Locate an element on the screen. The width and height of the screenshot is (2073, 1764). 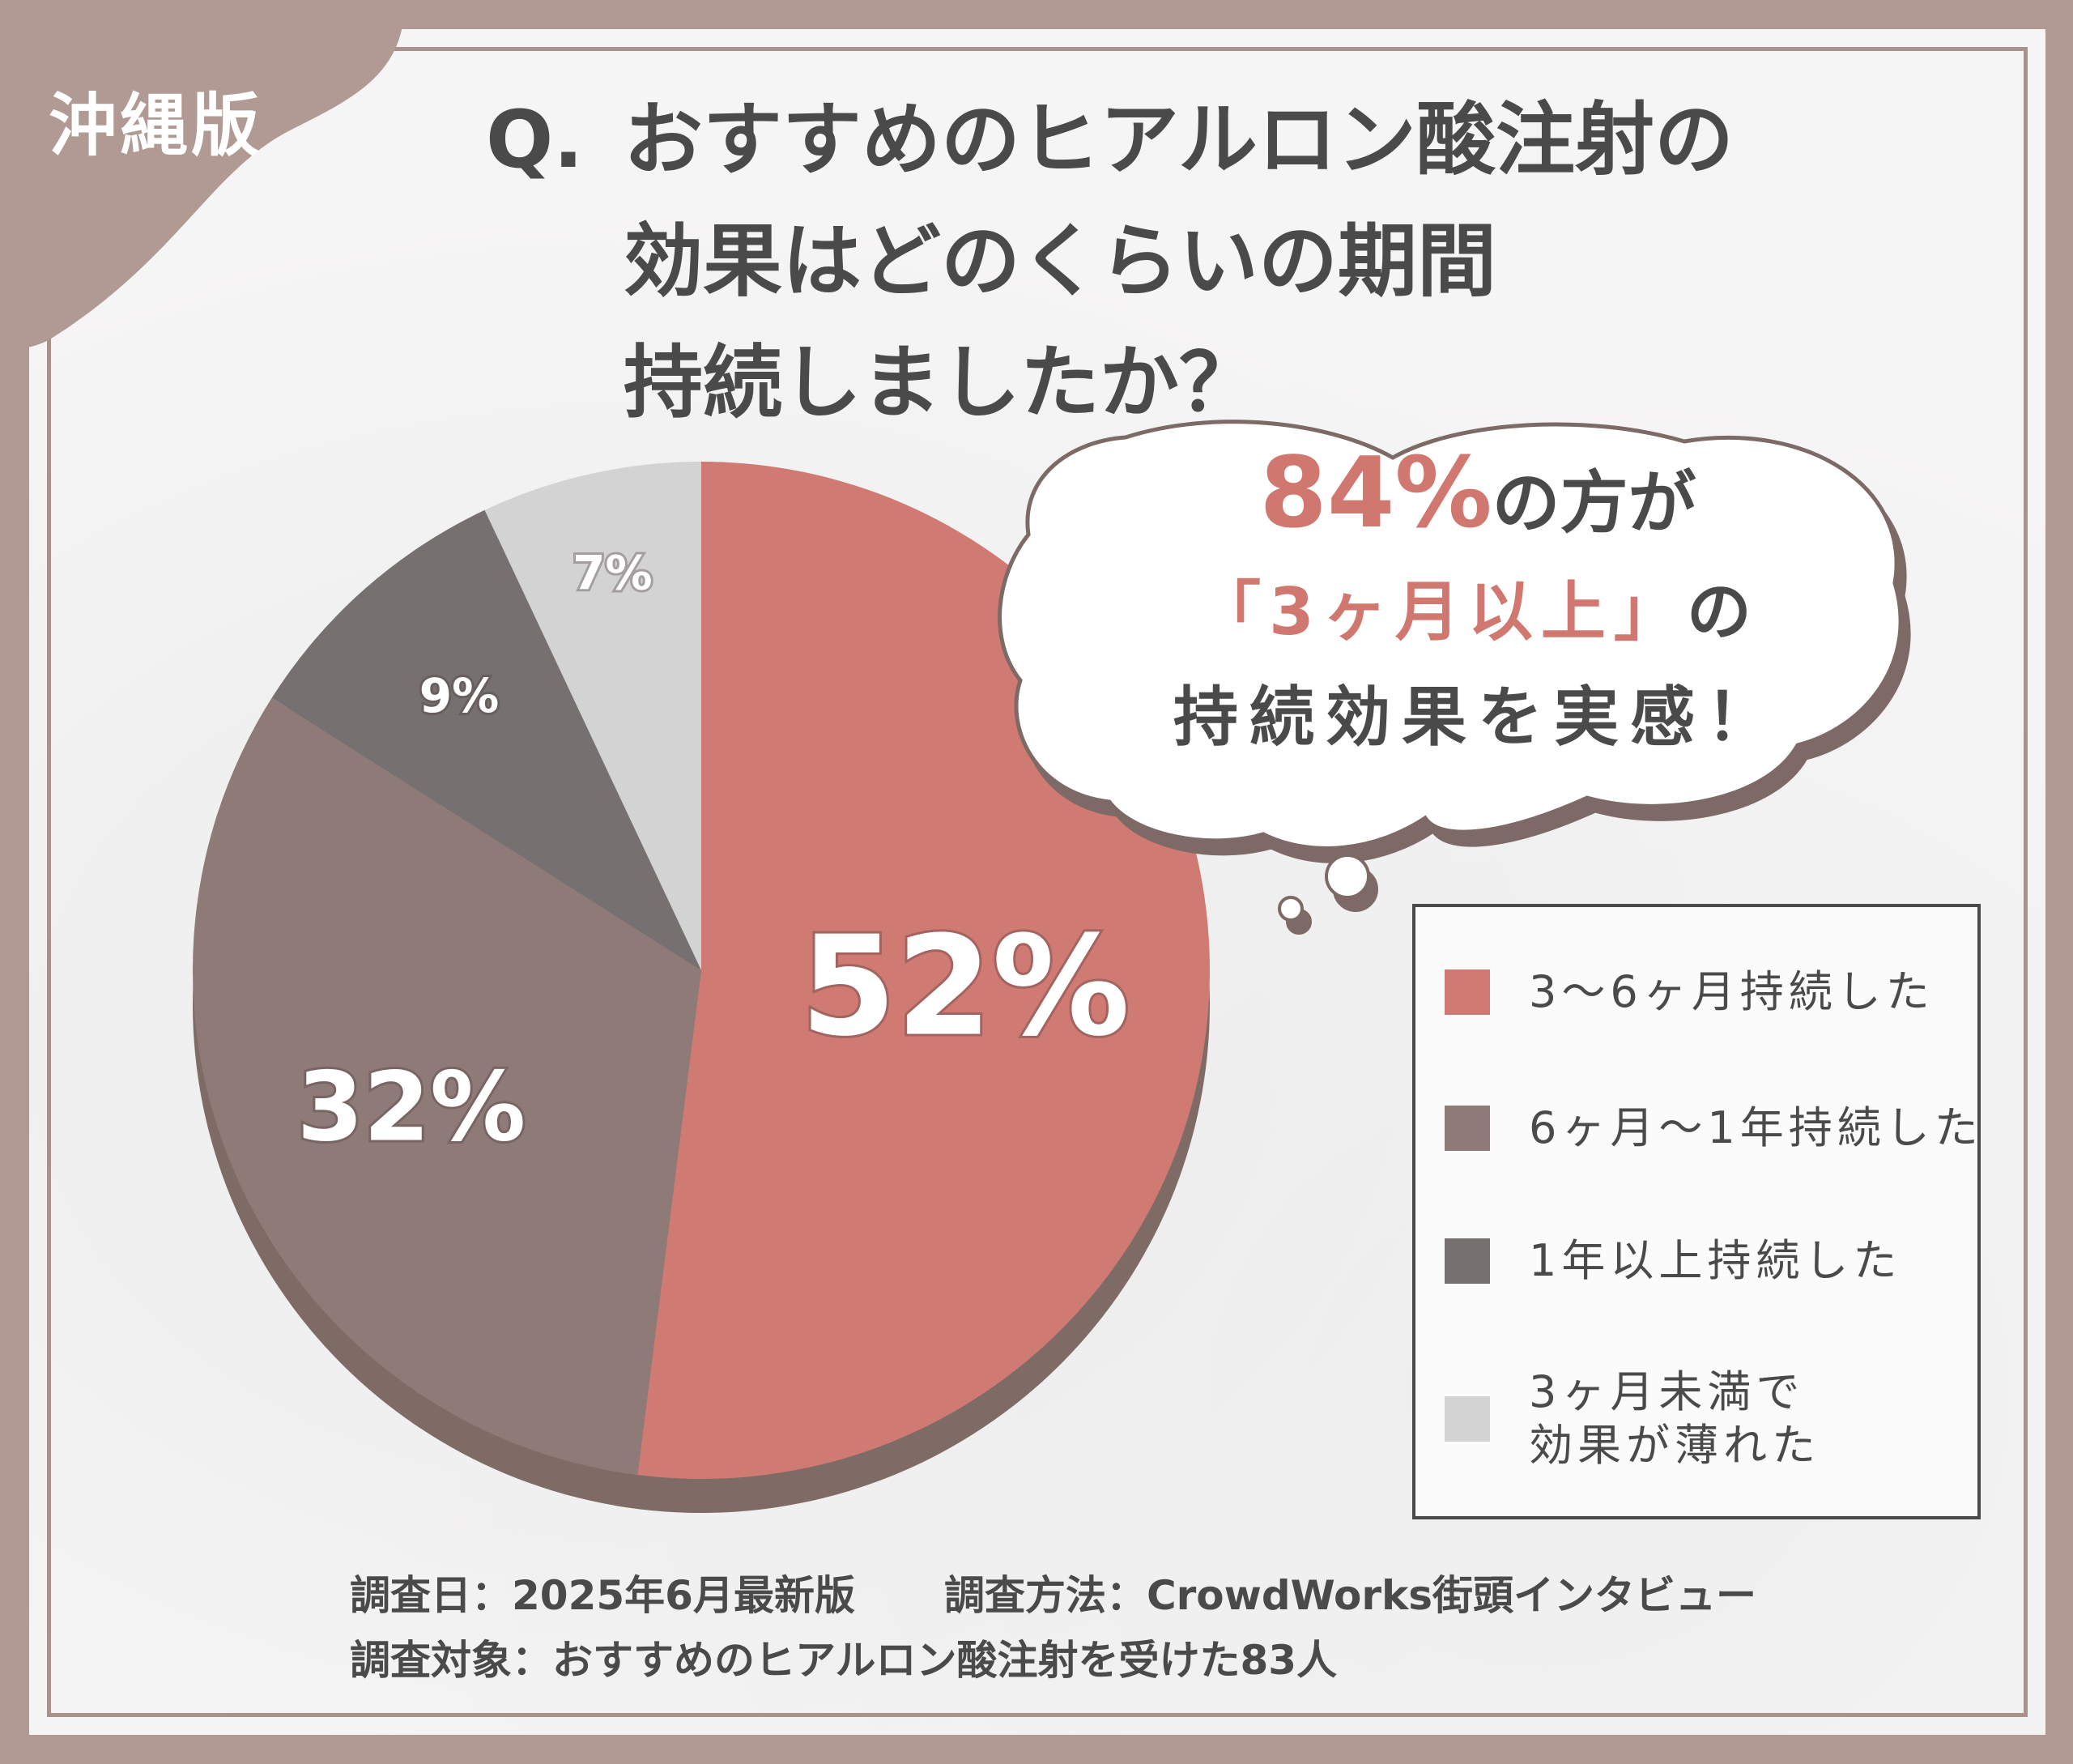
region-label: 沖縄版 is located at coordinates (156, 125).